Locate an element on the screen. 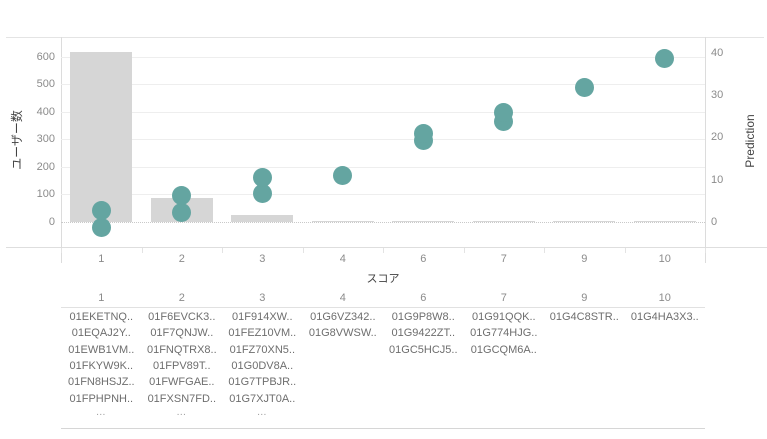 The image size is (767, 439). x-tick-label: 10 is located at coordinates (664, 259).